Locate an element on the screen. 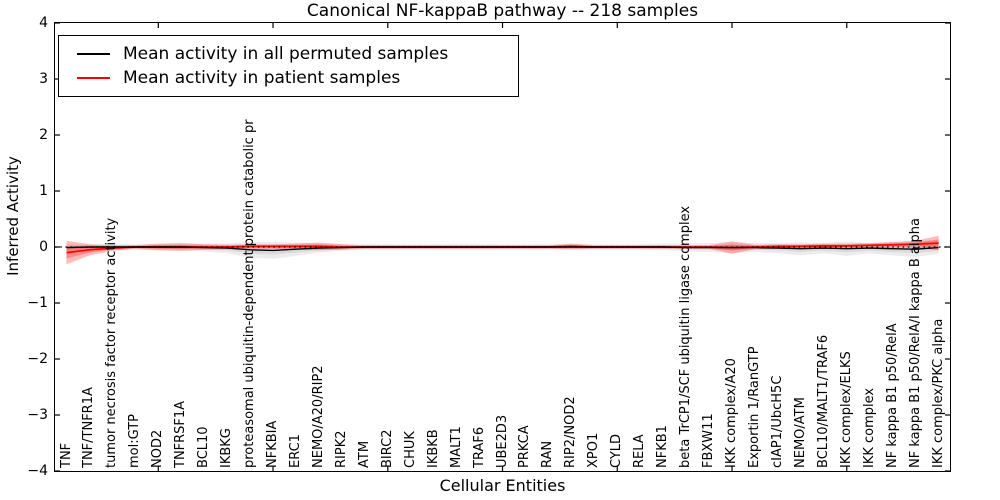 The height and width of the screenshot is (500, 1000). y-tick-label: 3 is located at coordinates (43, 79).